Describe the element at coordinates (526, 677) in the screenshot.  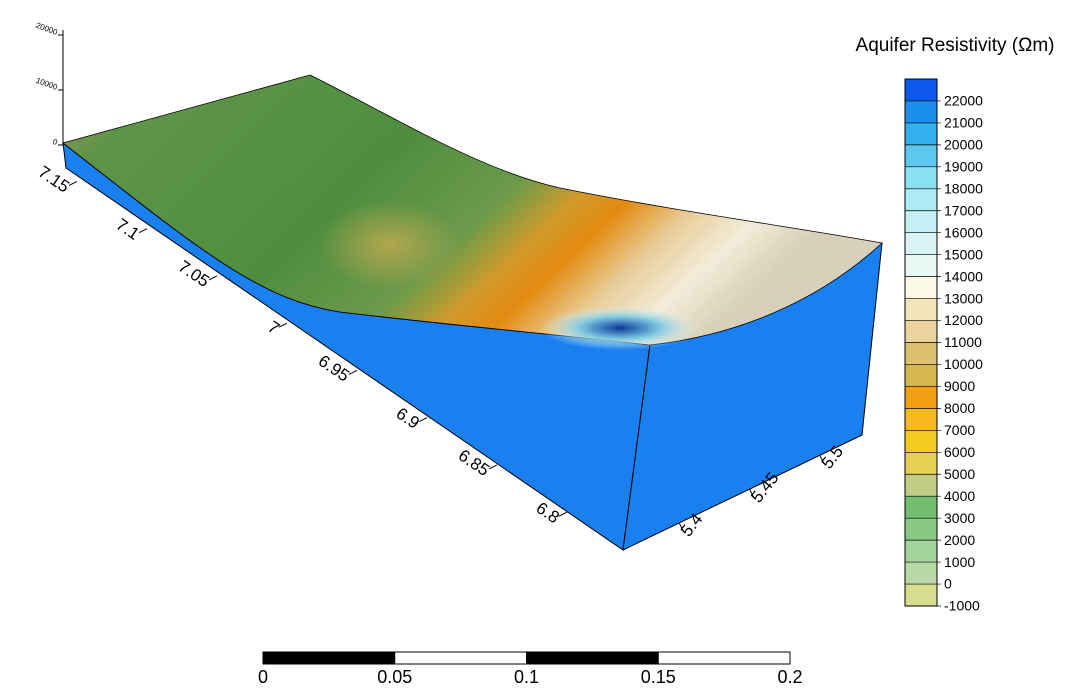
I see `scalebar-label: 0.1` at that location.